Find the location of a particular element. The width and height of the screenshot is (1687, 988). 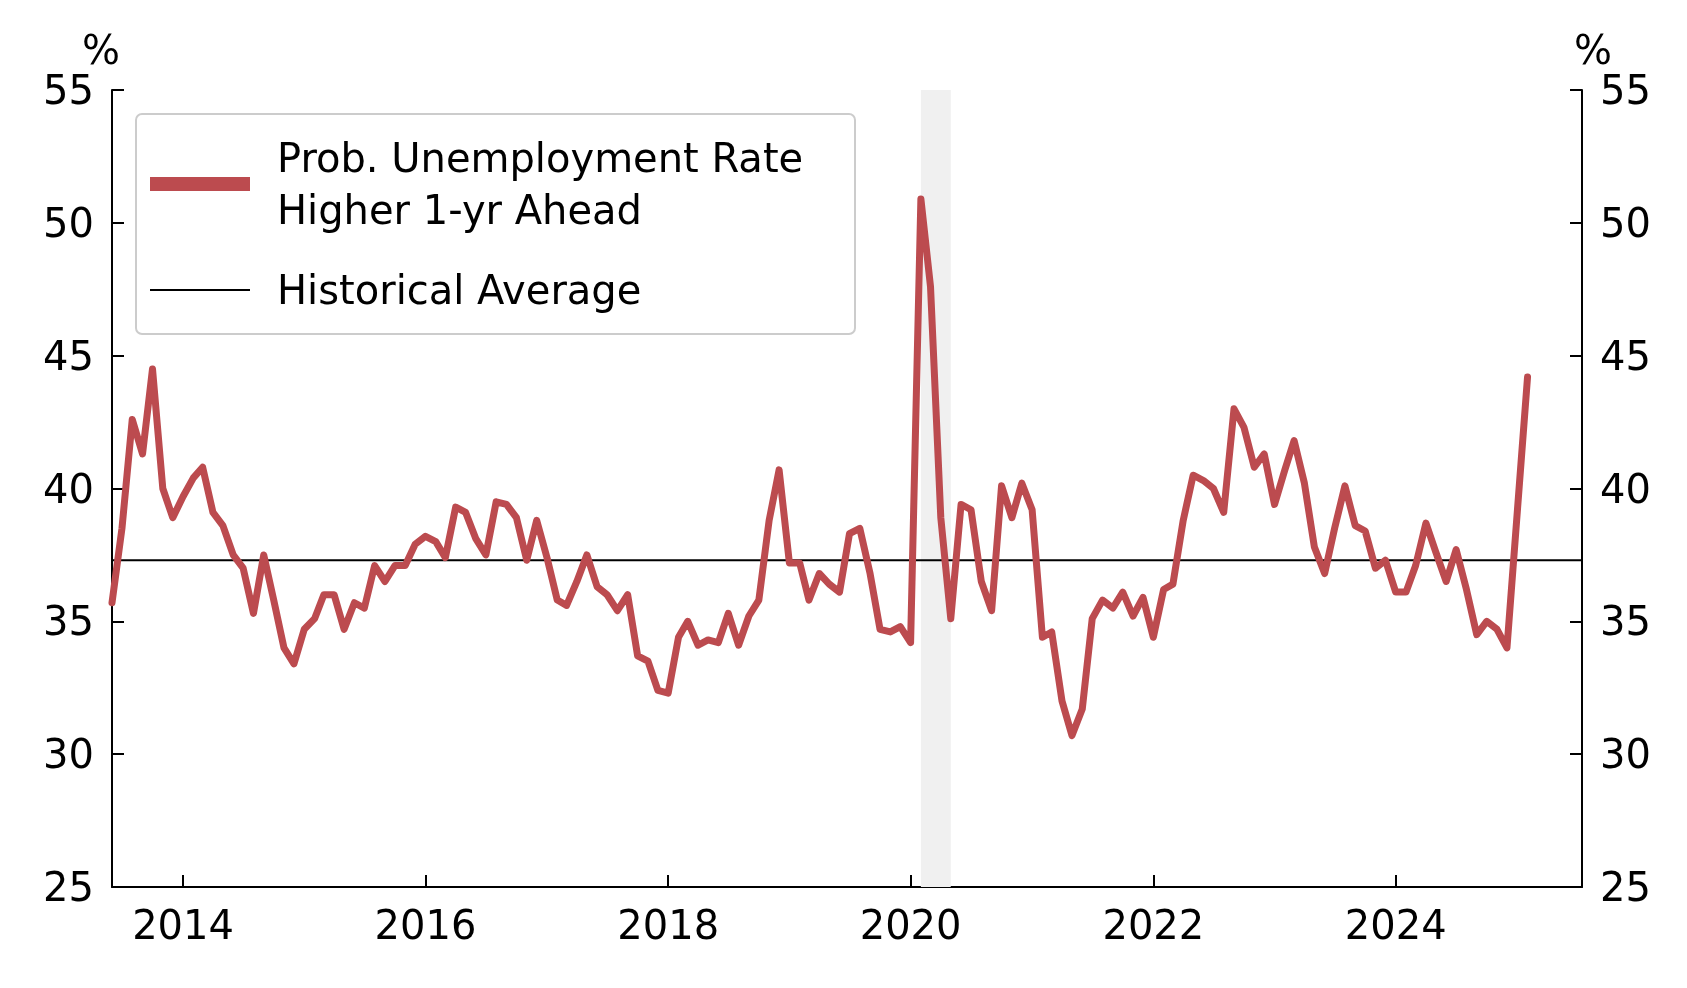

legend-label: Historical Average is located at coordinates (459, 290).